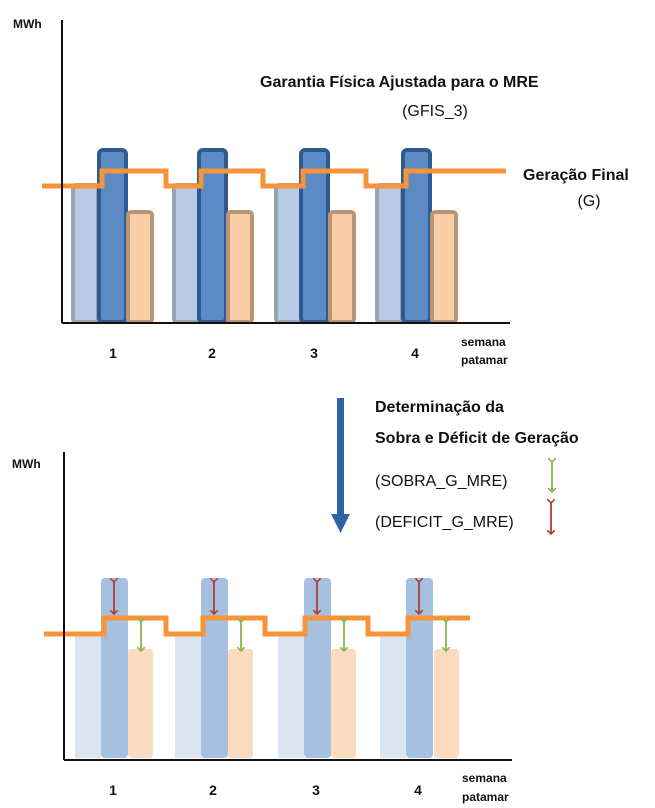  I want to click on top-x-tick-4: 4, so click(415, 353).